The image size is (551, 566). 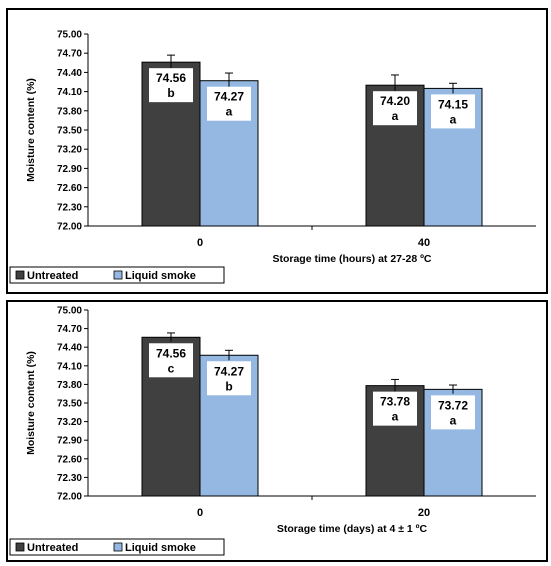 What do you see at coordinates (351, 259) in the screenshot?
I see `x-axis-title: Storage time (hours) at 27-28 ºC` at bounding box center [351, 259].